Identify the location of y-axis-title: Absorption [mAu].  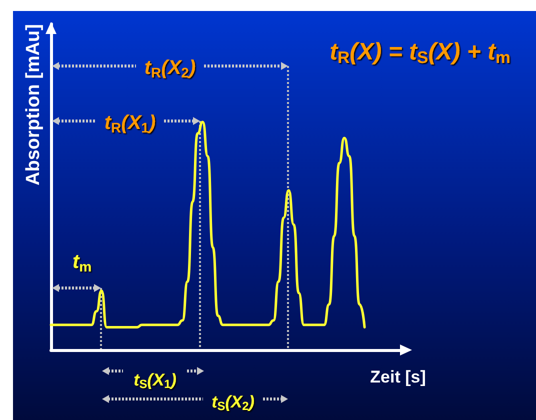
(33, 105).